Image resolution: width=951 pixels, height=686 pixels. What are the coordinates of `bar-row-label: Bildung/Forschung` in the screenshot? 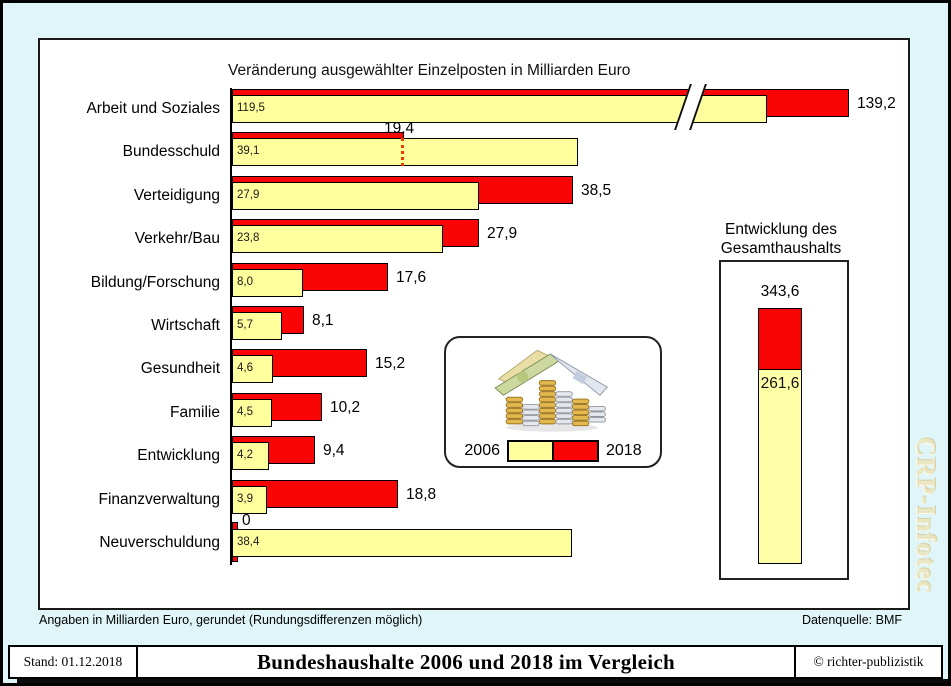 It's located at (155, 282).